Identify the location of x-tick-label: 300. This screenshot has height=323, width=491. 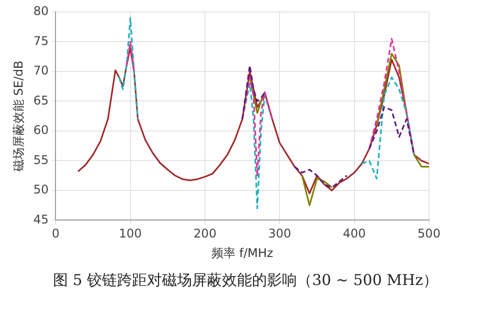
(280, 233).